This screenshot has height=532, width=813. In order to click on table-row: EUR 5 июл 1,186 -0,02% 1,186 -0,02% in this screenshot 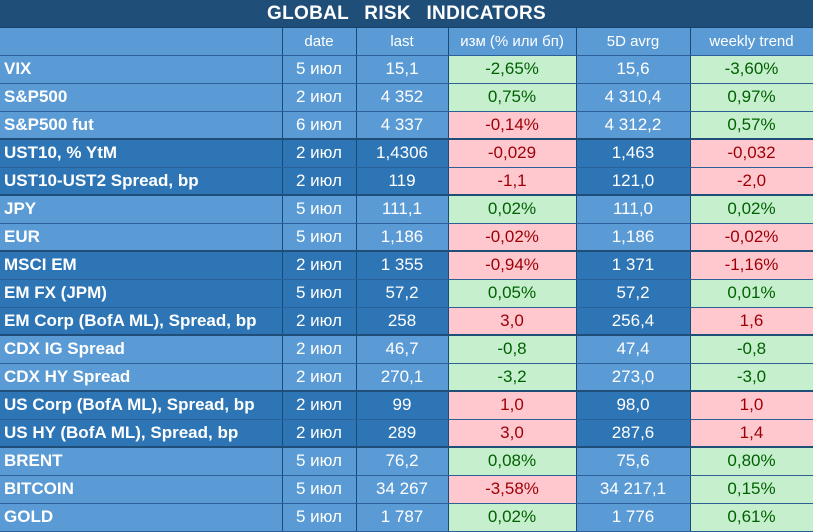, I will do `click(406, 237)`.